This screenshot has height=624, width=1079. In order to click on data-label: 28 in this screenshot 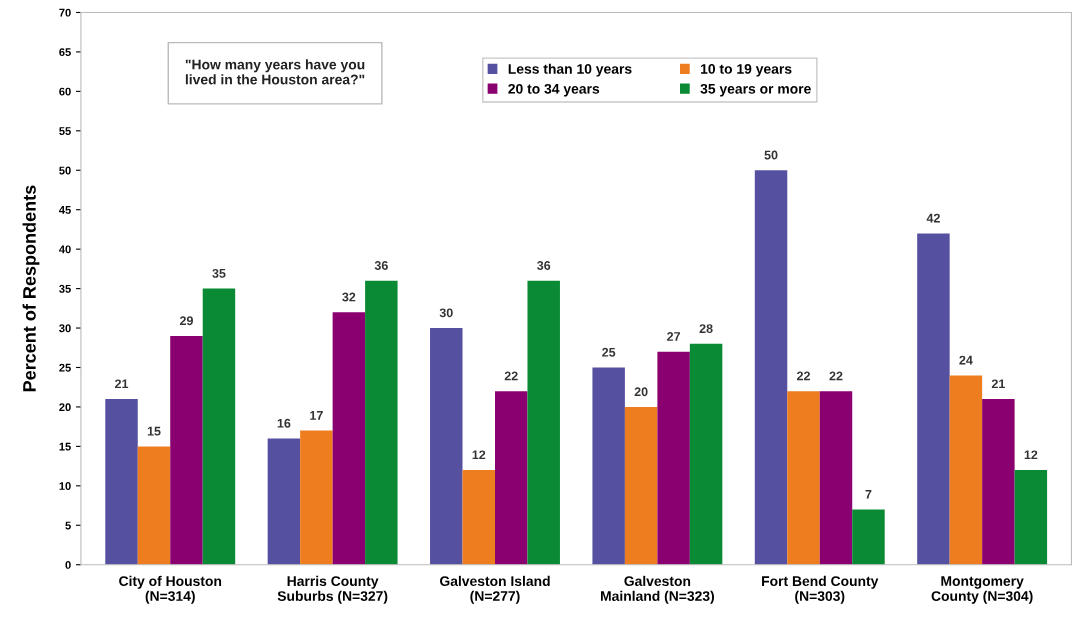, I will do `click(706, 329)`.